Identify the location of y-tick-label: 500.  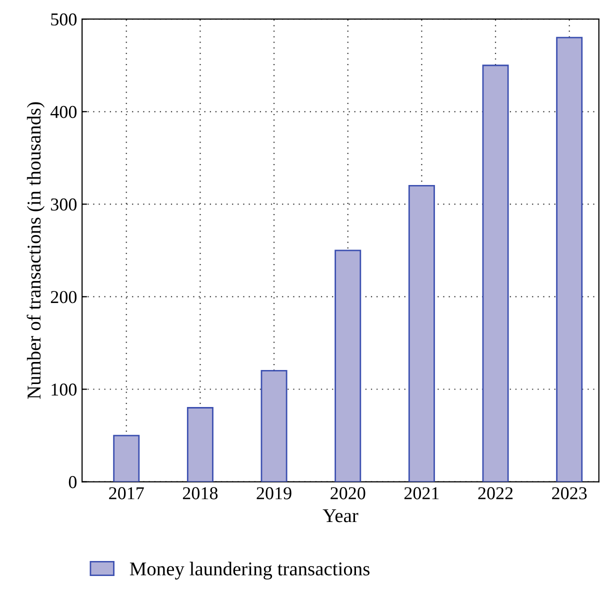
(64, 19).